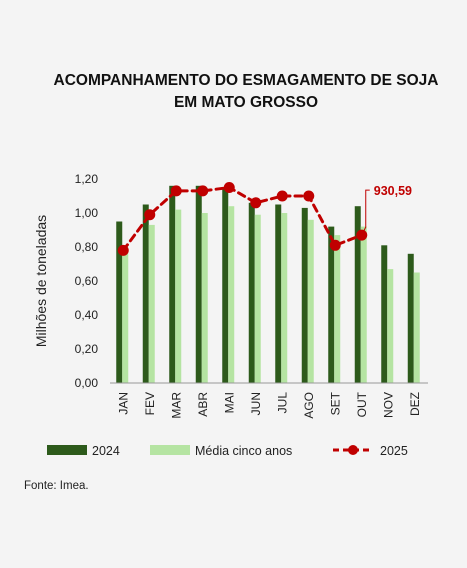 This screenshot has height=568, width=467. Describe the element at coordinates (123, 403) in the screenshot. I see `x-tick-label: JAN` at that location.